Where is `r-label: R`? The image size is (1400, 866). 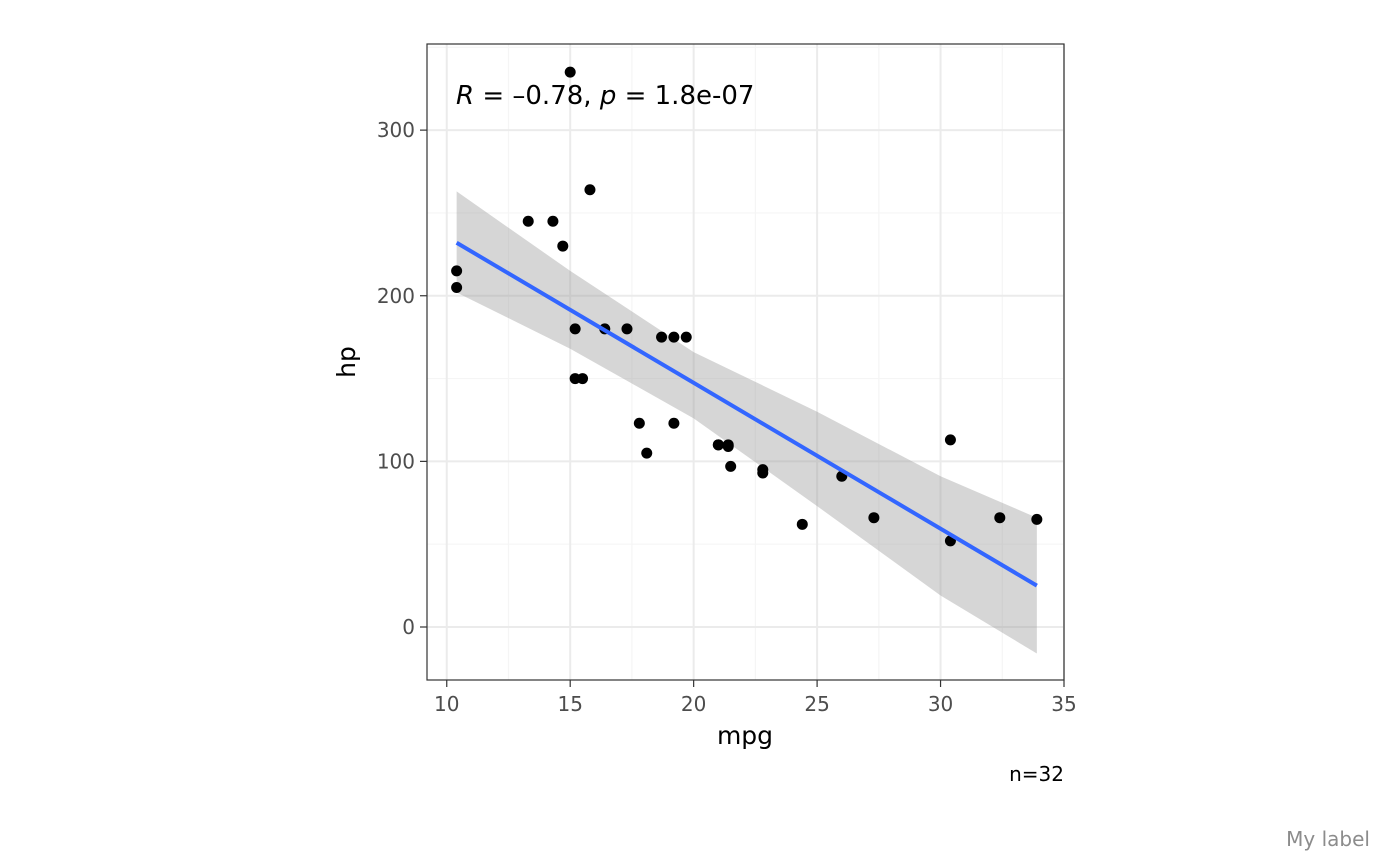
r-label: R is located at coordinates (465, 96).